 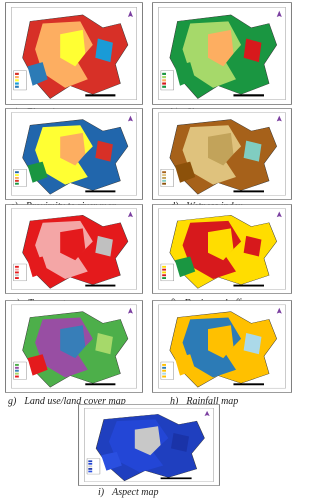 I want to click on caption-caption: Land use/land cover map, so click(x=75, y=401).